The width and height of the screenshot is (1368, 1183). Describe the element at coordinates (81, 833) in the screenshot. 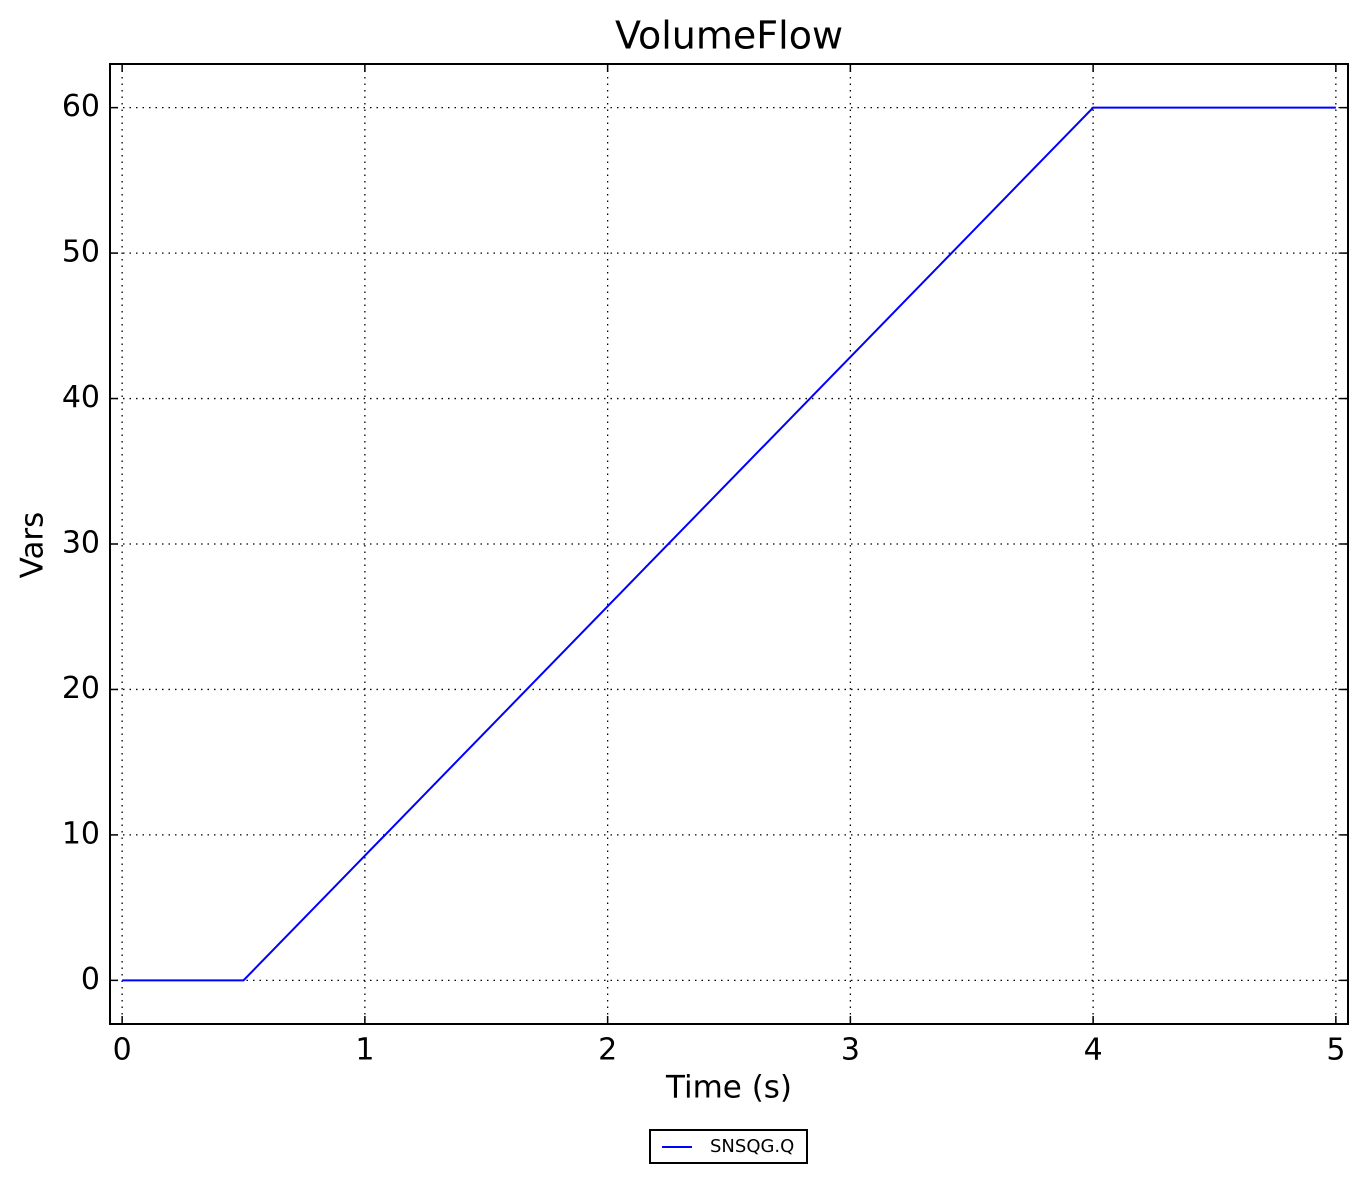

I see `y-tick-label: 10` at that location.